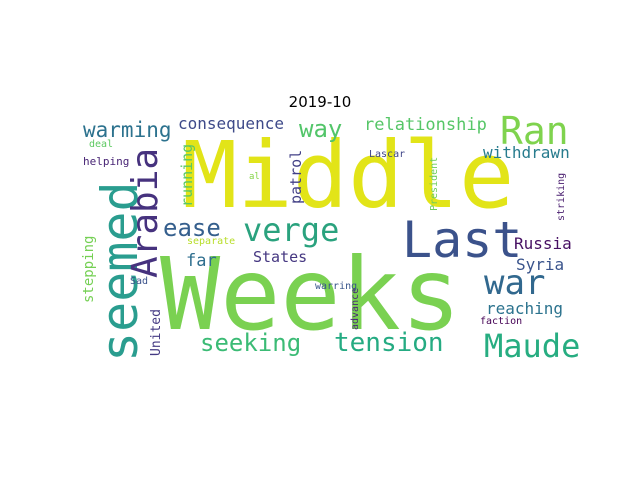 This screenshot has height=480, width=640. Describe the element at coordinates (201, 261) in the screenshot. I see `word-far: far` at that location.